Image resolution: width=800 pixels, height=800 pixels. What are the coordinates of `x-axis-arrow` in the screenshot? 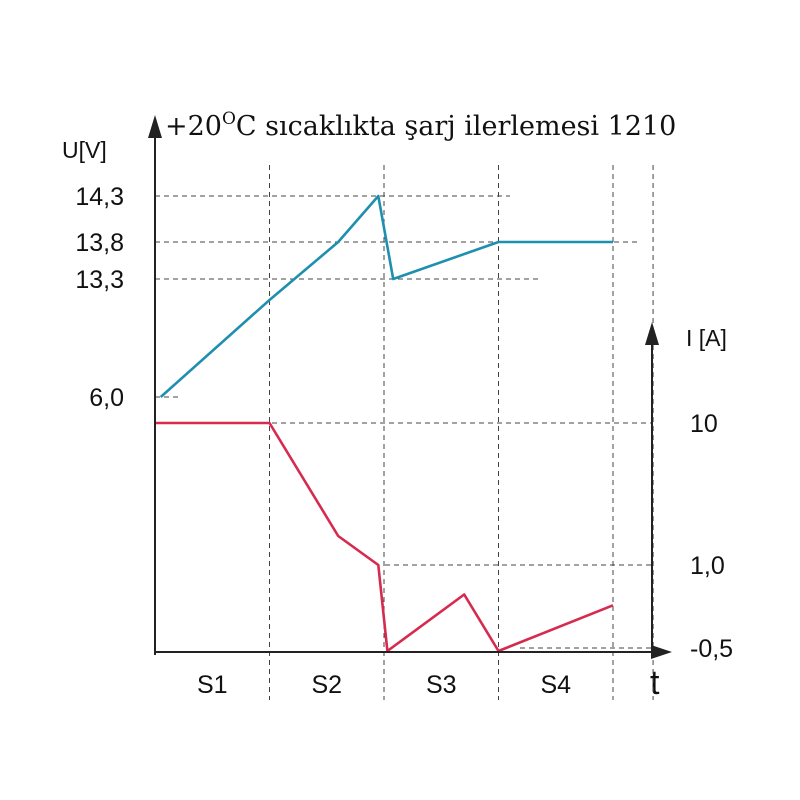 It's located at (661, 652).